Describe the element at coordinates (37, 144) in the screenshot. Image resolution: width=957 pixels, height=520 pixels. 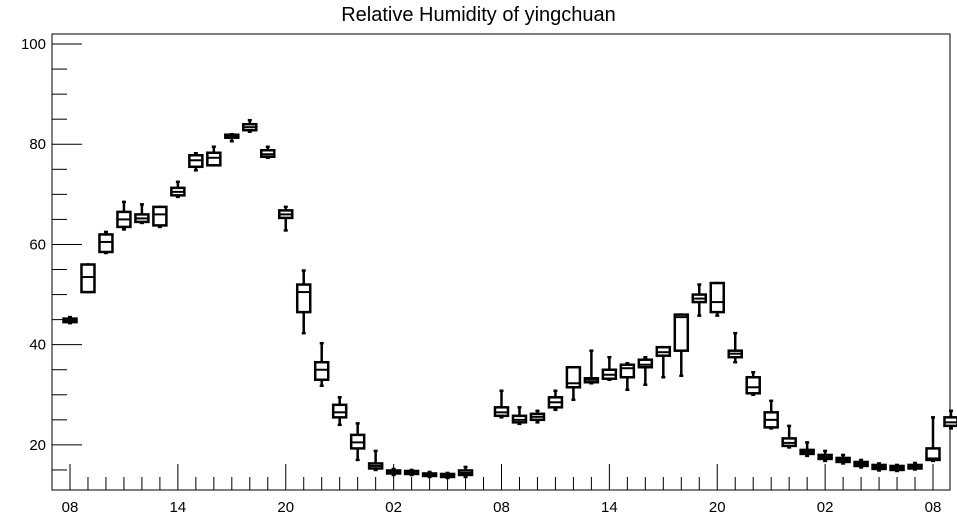
I see `y-tick-label: 80` at that location.